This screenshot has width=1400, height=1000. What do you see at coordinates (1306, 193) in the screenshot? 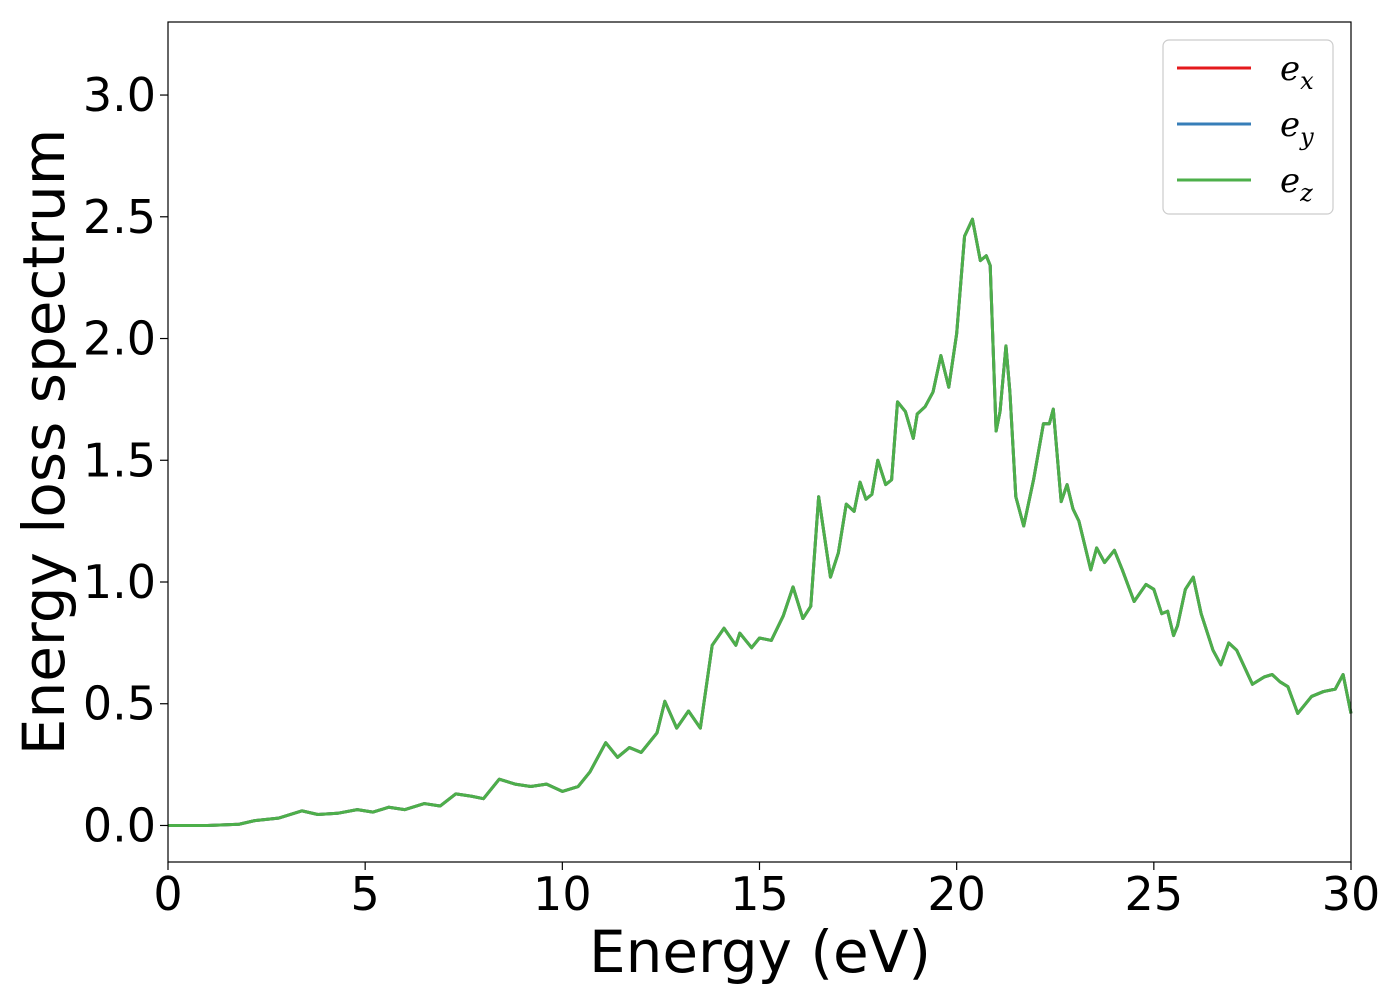
I see `legend-label-subscript: z` at bounding box center [1306, 193].